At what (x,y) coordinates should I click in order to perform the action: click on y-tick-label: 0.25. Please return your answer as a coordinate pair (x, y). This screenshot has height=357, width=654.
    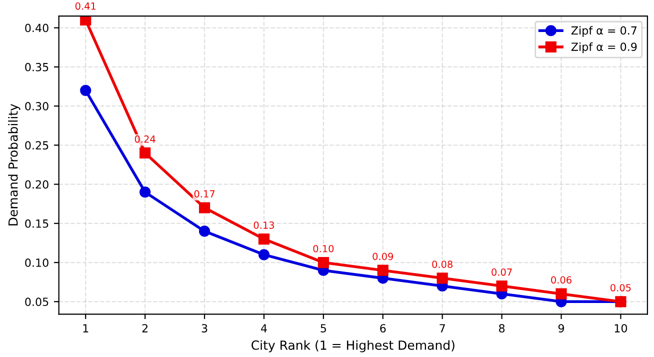
    Looking at the image, I should click on (36, 145).